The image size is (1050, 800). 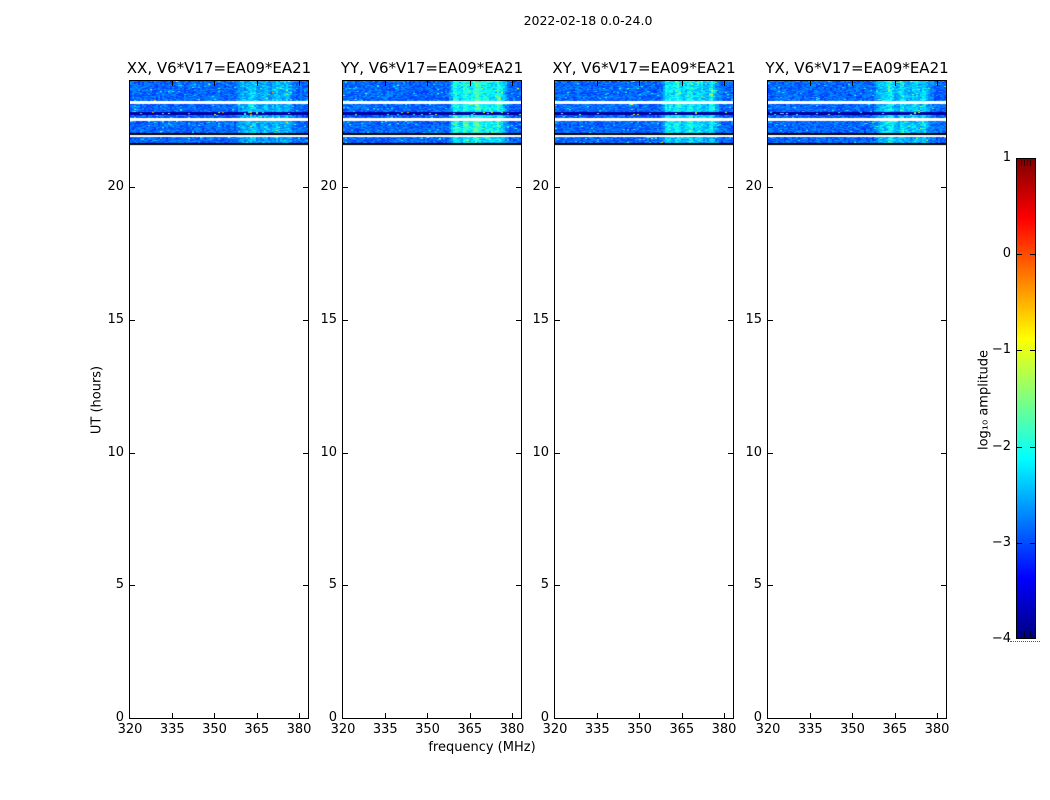 What do you see at coordinates (644, 399) in the screenshot?
I see `spectrogram-canvas-xy` at bounding box center [644, 399].